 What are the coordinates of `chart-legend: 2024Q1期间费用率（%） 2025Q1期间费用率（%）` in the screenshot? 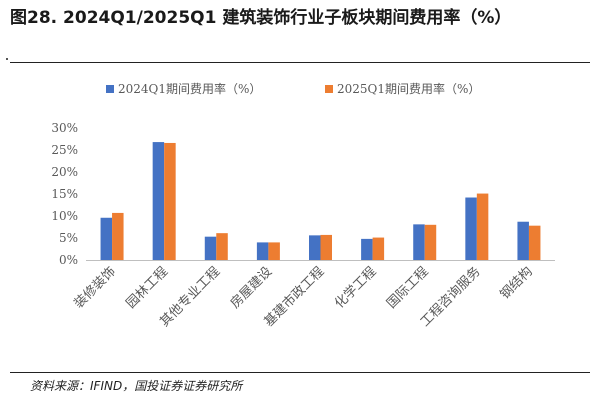 It's located at (293, 88).